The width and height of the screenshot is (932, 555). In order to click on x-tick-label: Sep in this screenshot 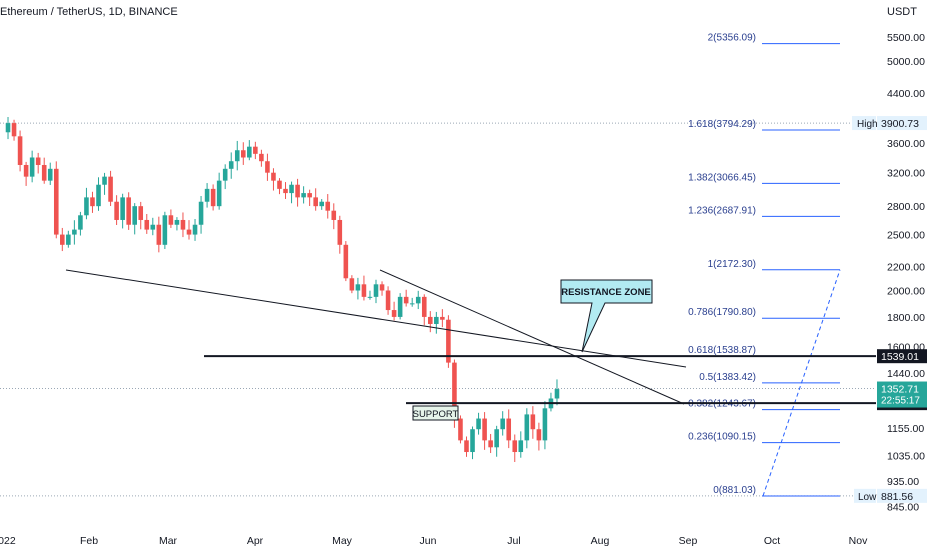, I will do `click(688, 541)`.